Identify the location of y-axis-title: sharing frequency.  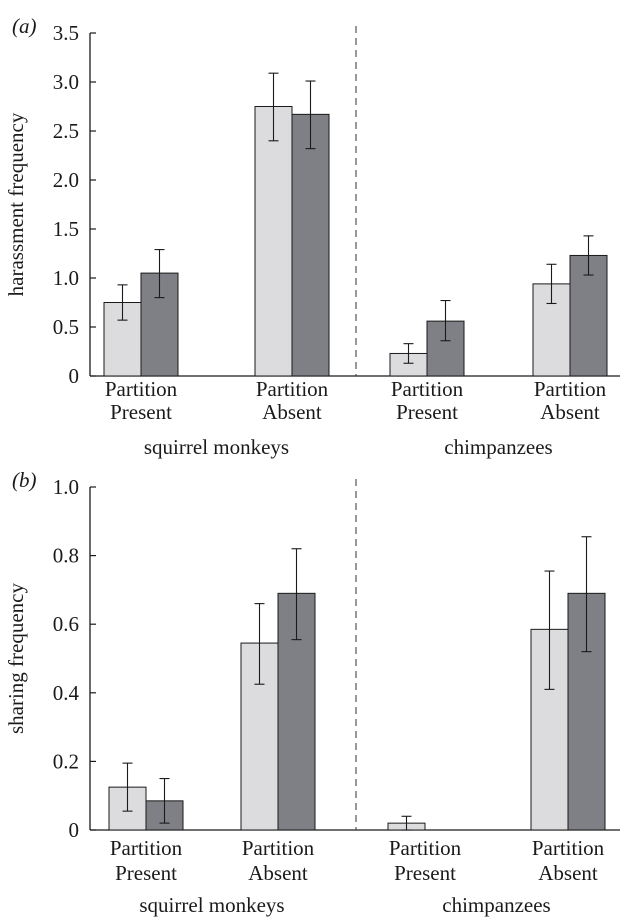
(16, 658).